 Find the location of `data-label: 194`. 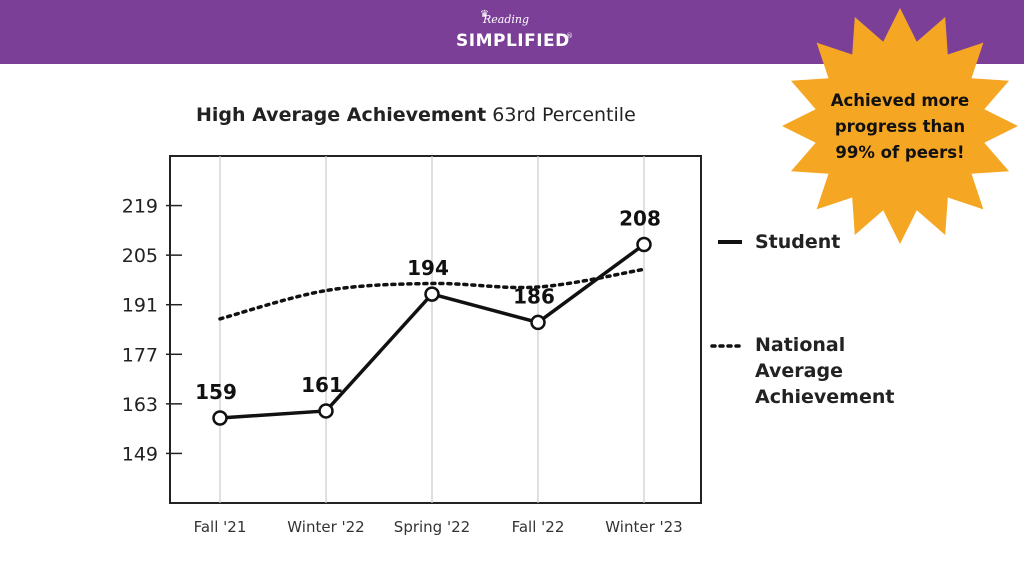

data-label: 194 is located at coordinates (428, 268).